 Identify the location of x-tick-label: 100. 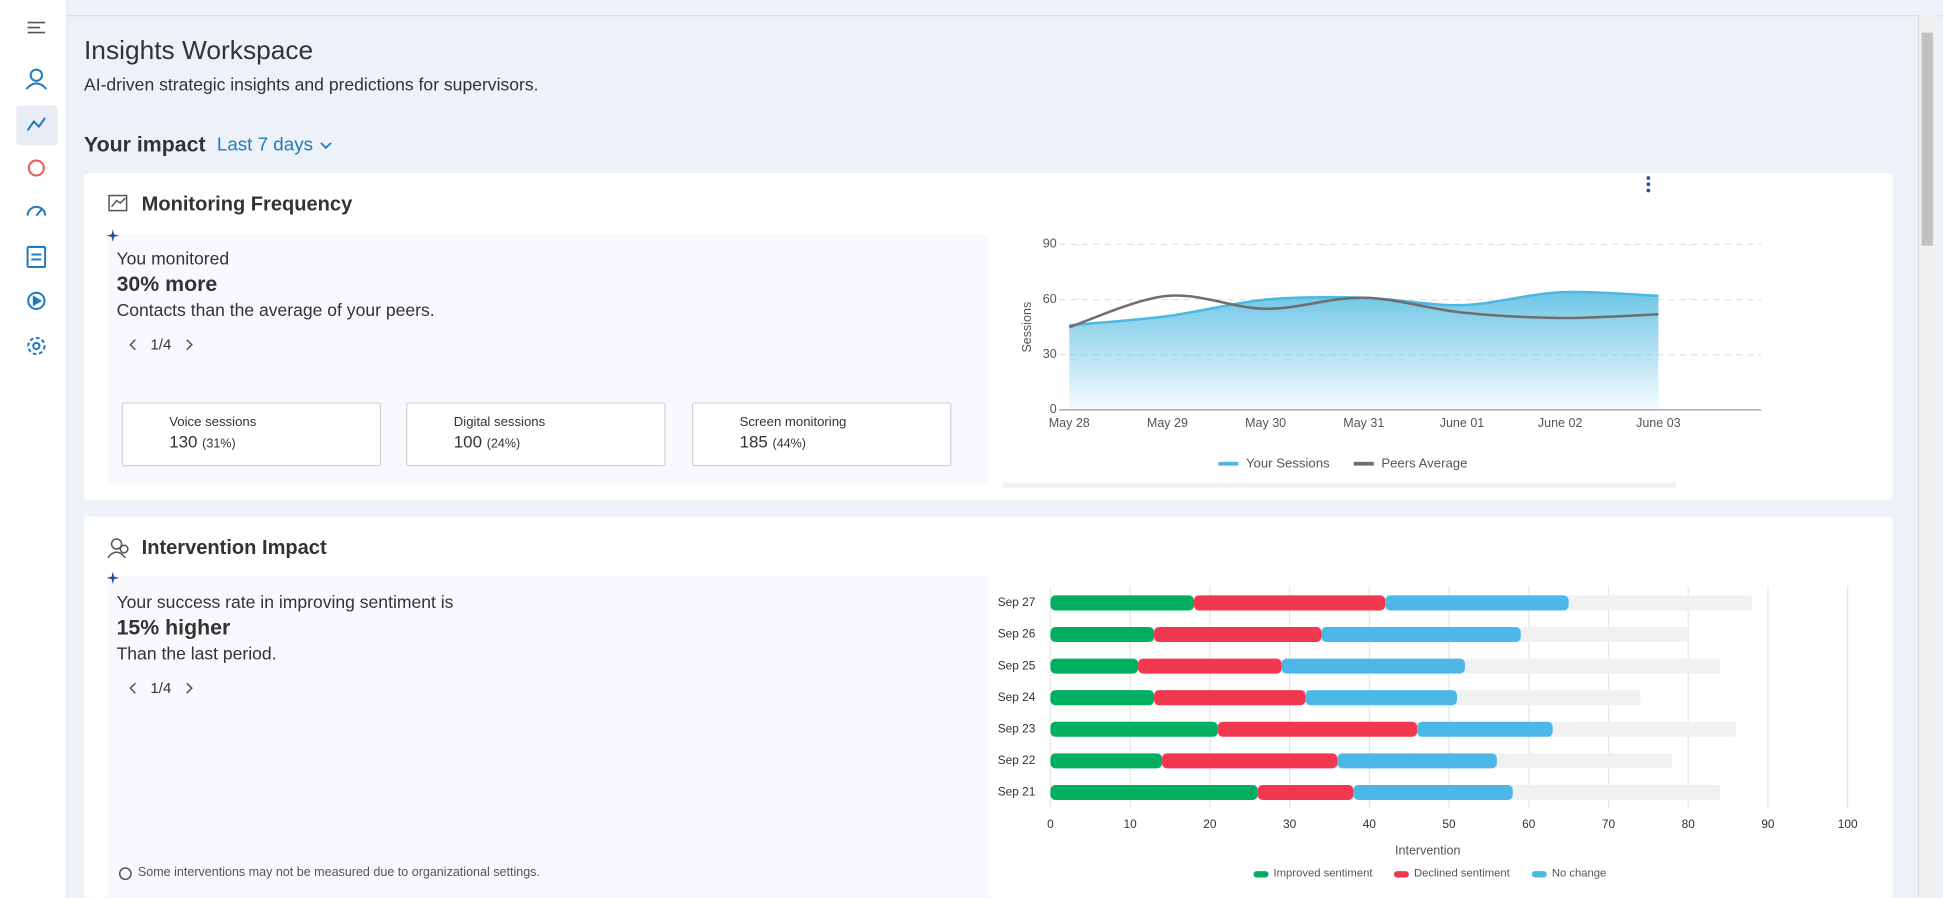
(1848, 824).